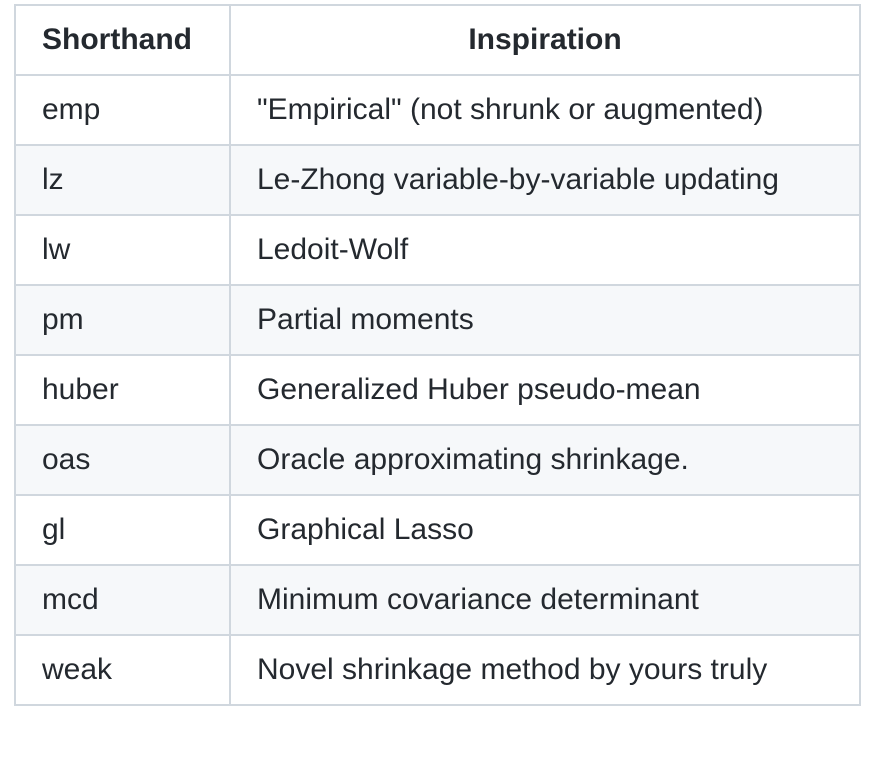 The image size is (874, 760). What do you see at coordinates (122, 180) in the screenshot?
I see `shorthand-cell: lz` at bounding box center [122, 180].